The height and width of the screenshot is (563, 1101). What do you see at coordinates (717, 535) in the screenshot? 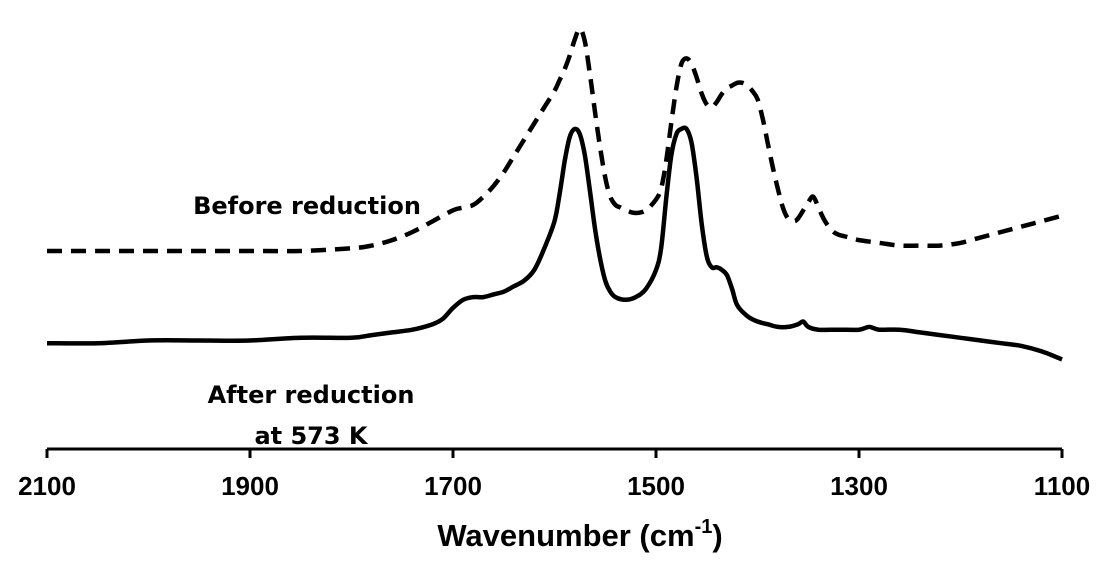
I see `x-axis-title-close: )` at bounding box center [717, 535].